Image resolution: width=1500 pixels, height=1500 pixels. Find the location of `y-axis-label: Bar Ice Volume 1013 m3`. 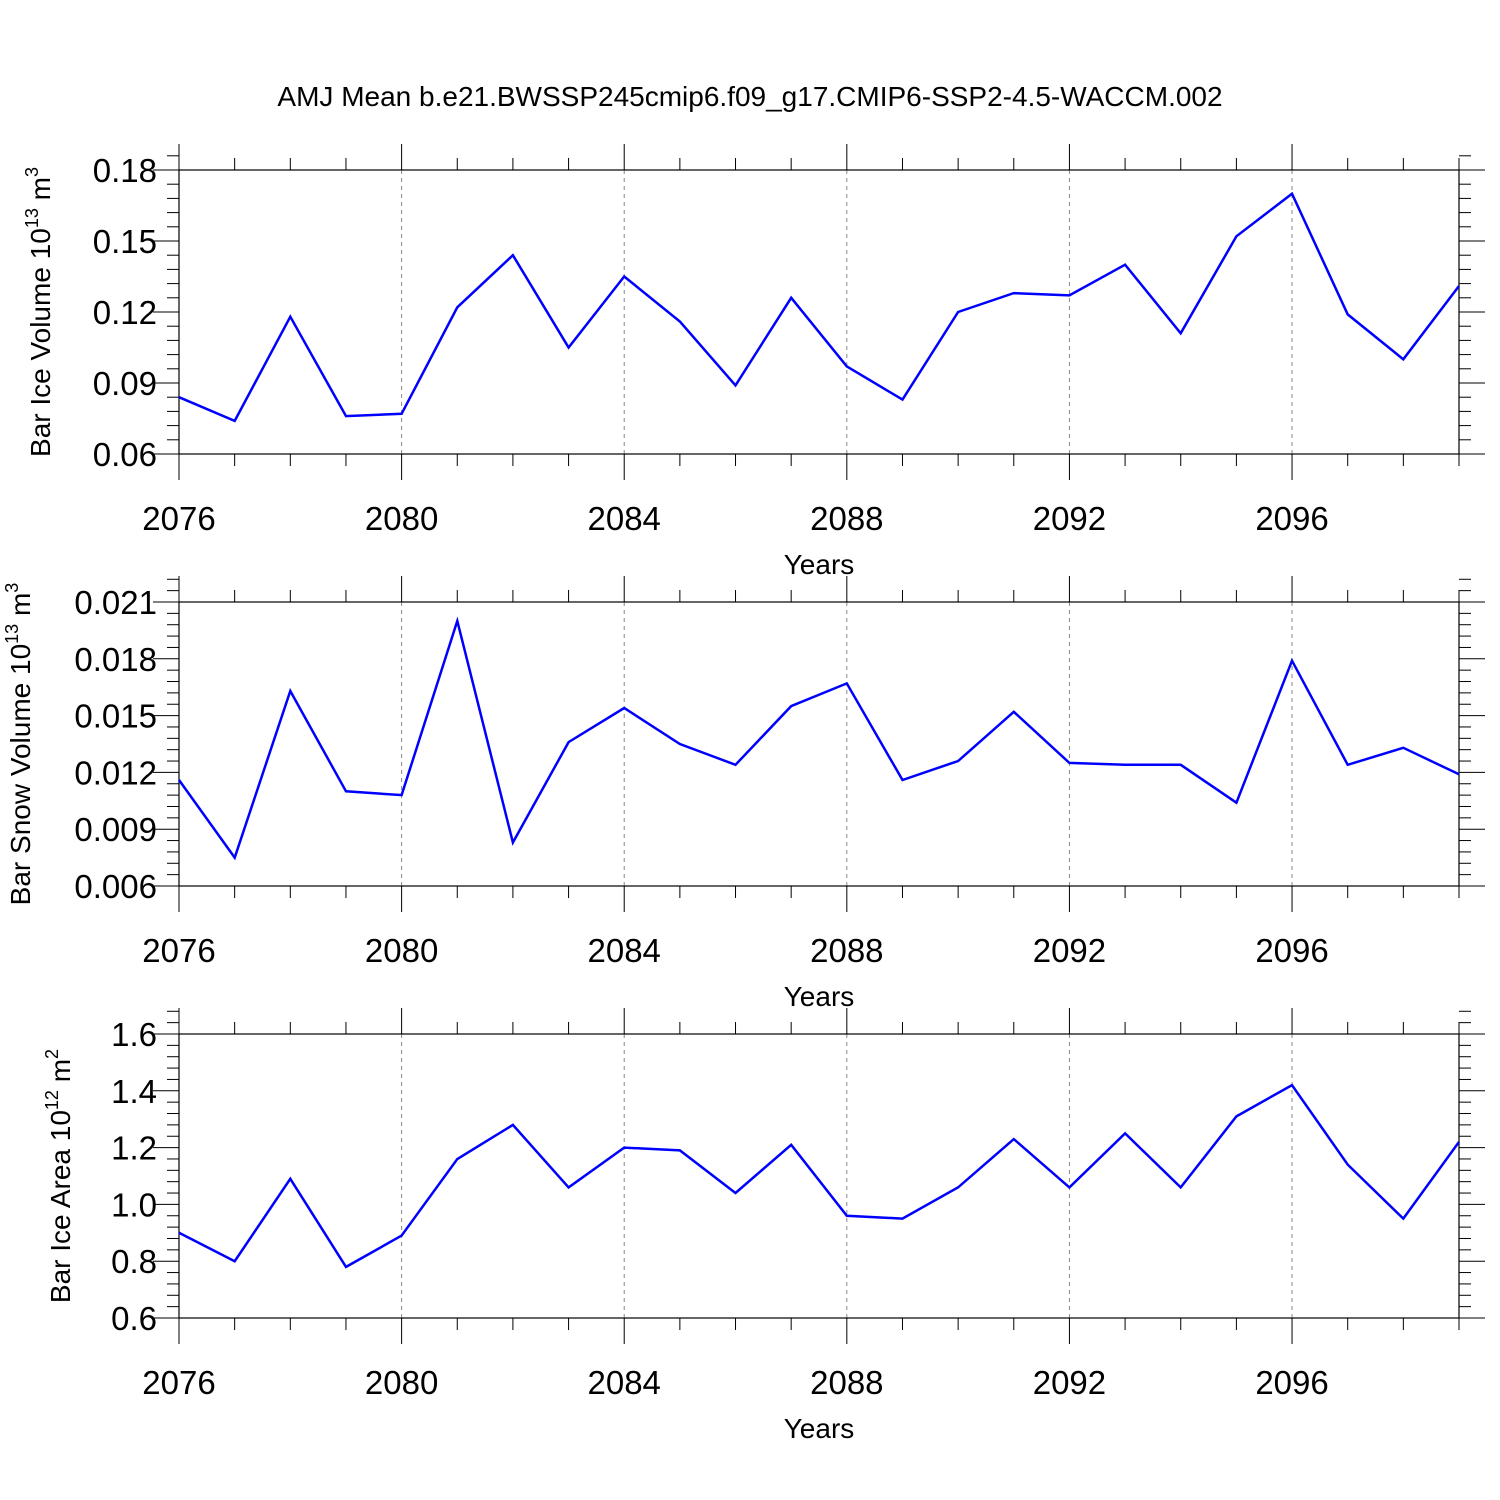

y-axis-label: Bar Ice Volume 1013 m3 is located at coordinates (39, 312).